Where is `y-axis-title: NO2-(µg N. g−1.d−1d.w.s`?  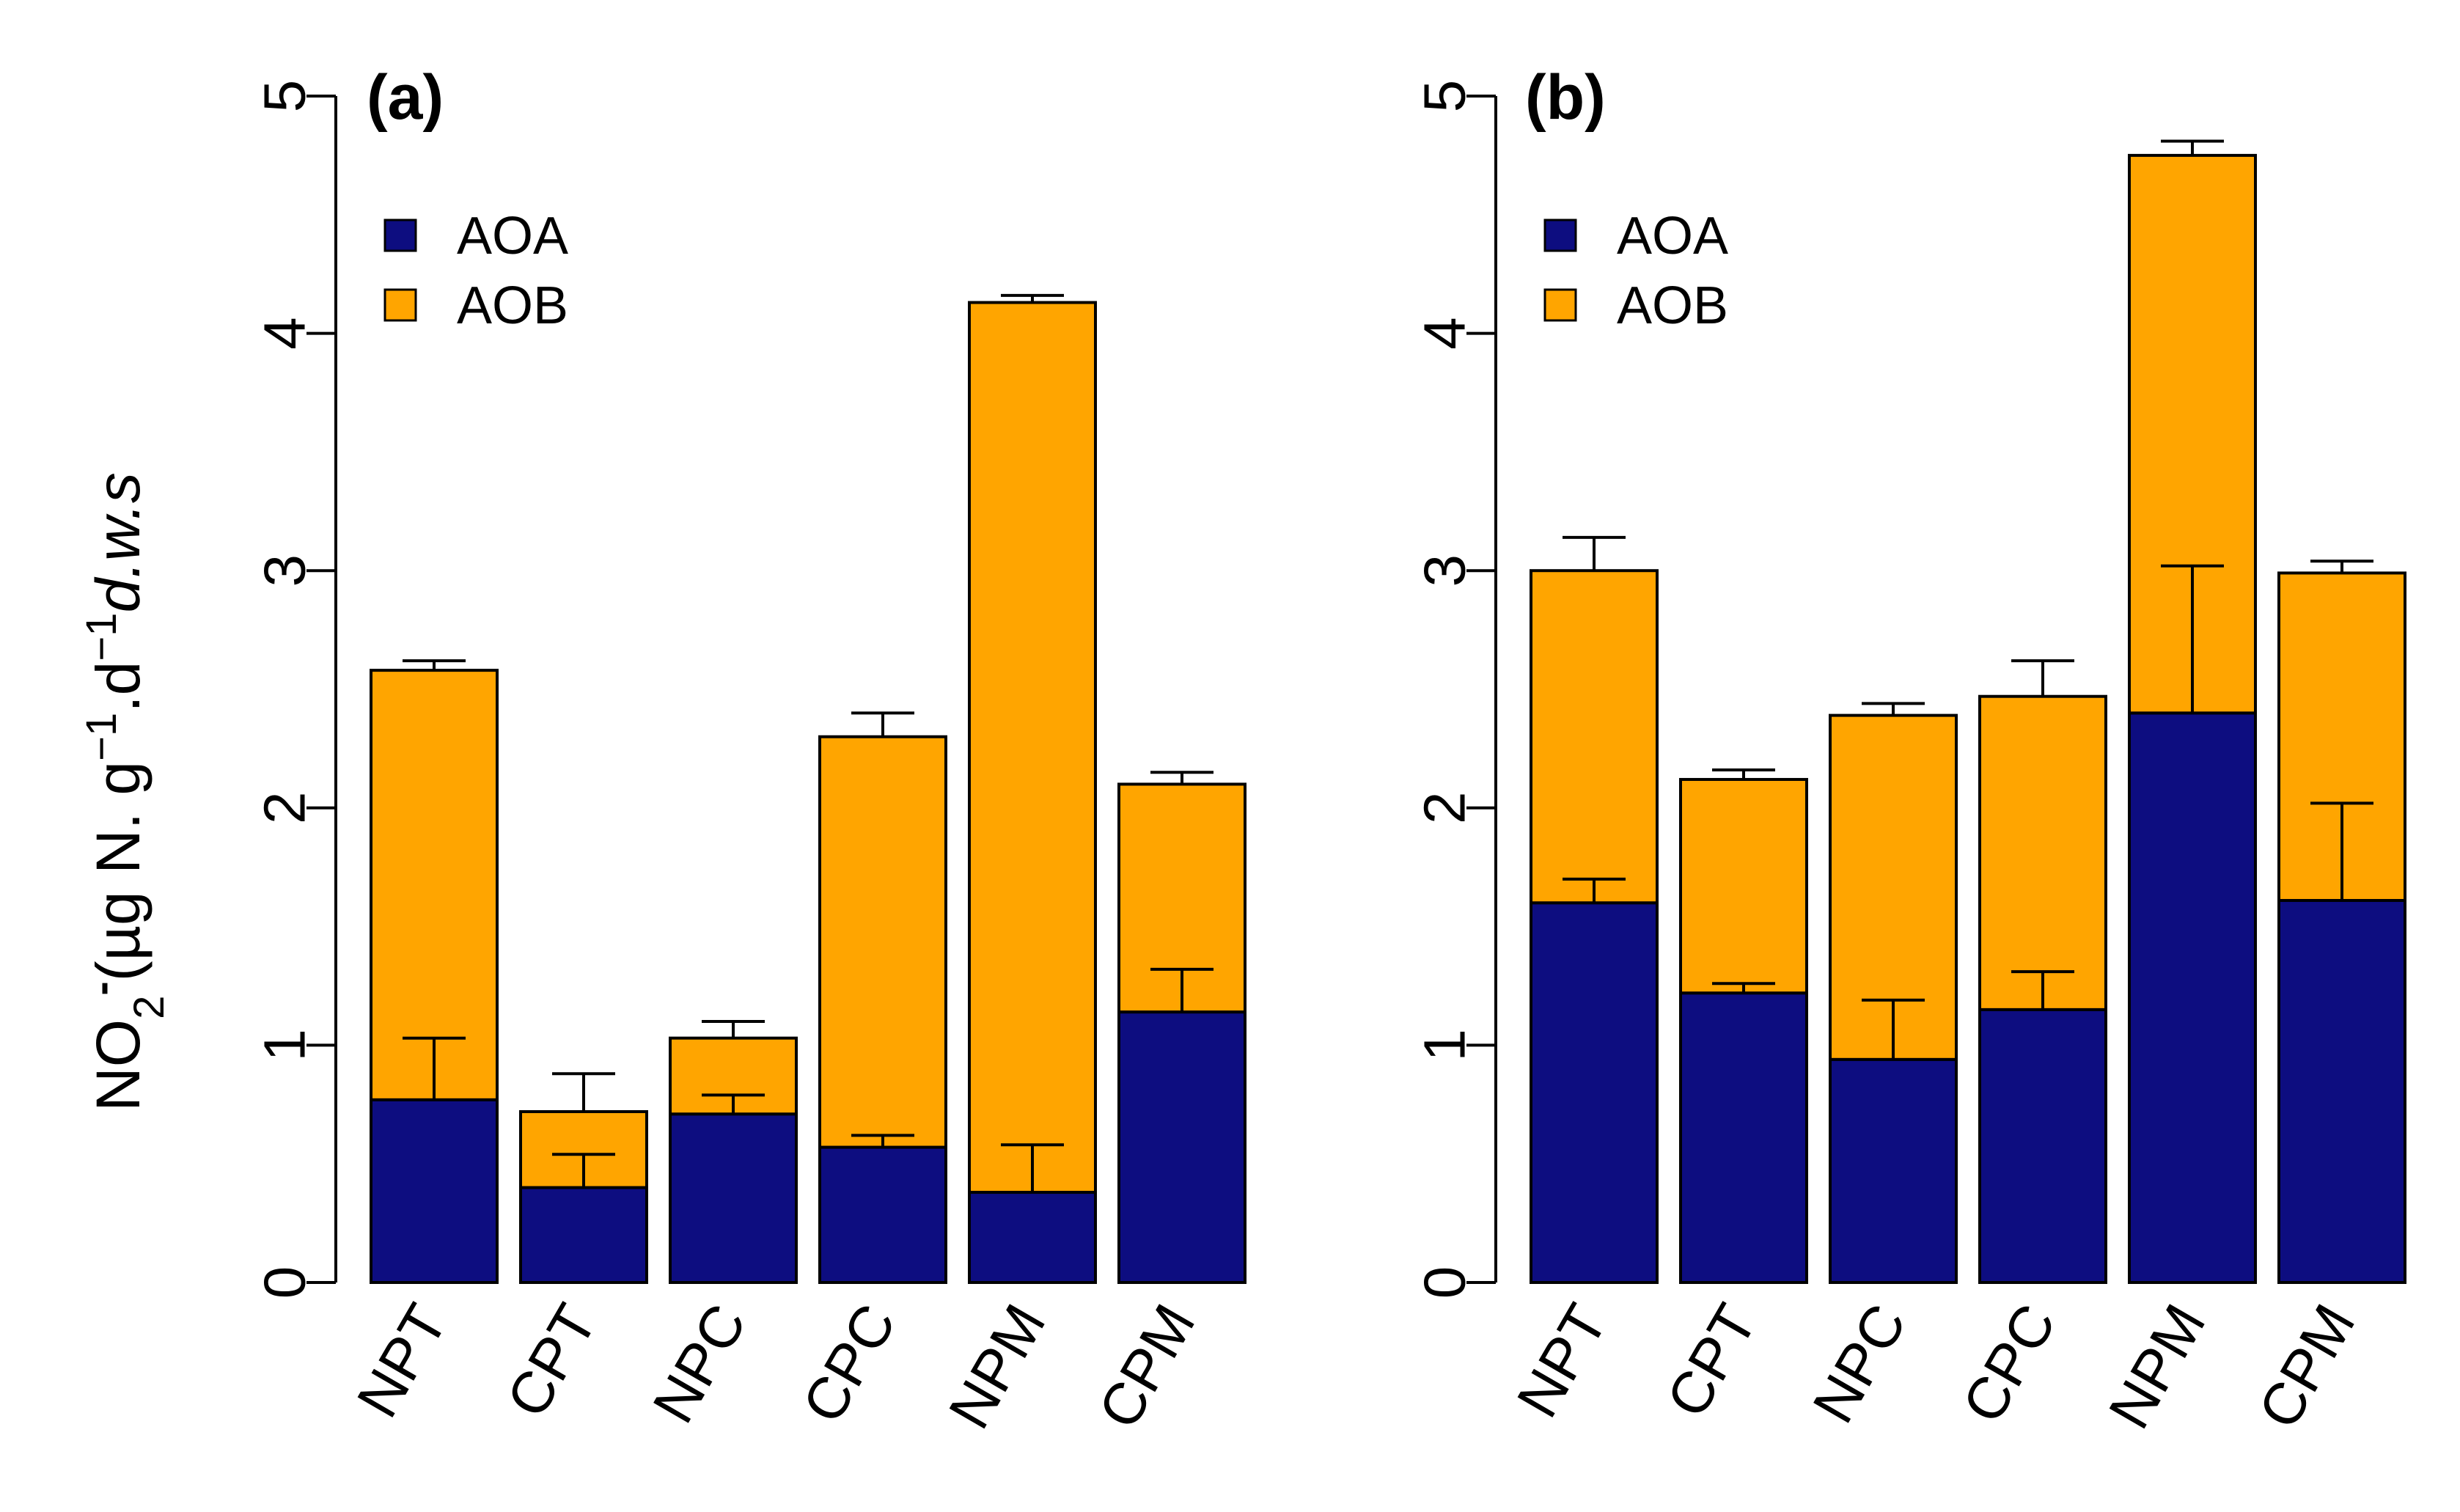 y-axis-title: NO2-(µg N. g−1.d−1d.w.s is located at coordinates (125, 792).